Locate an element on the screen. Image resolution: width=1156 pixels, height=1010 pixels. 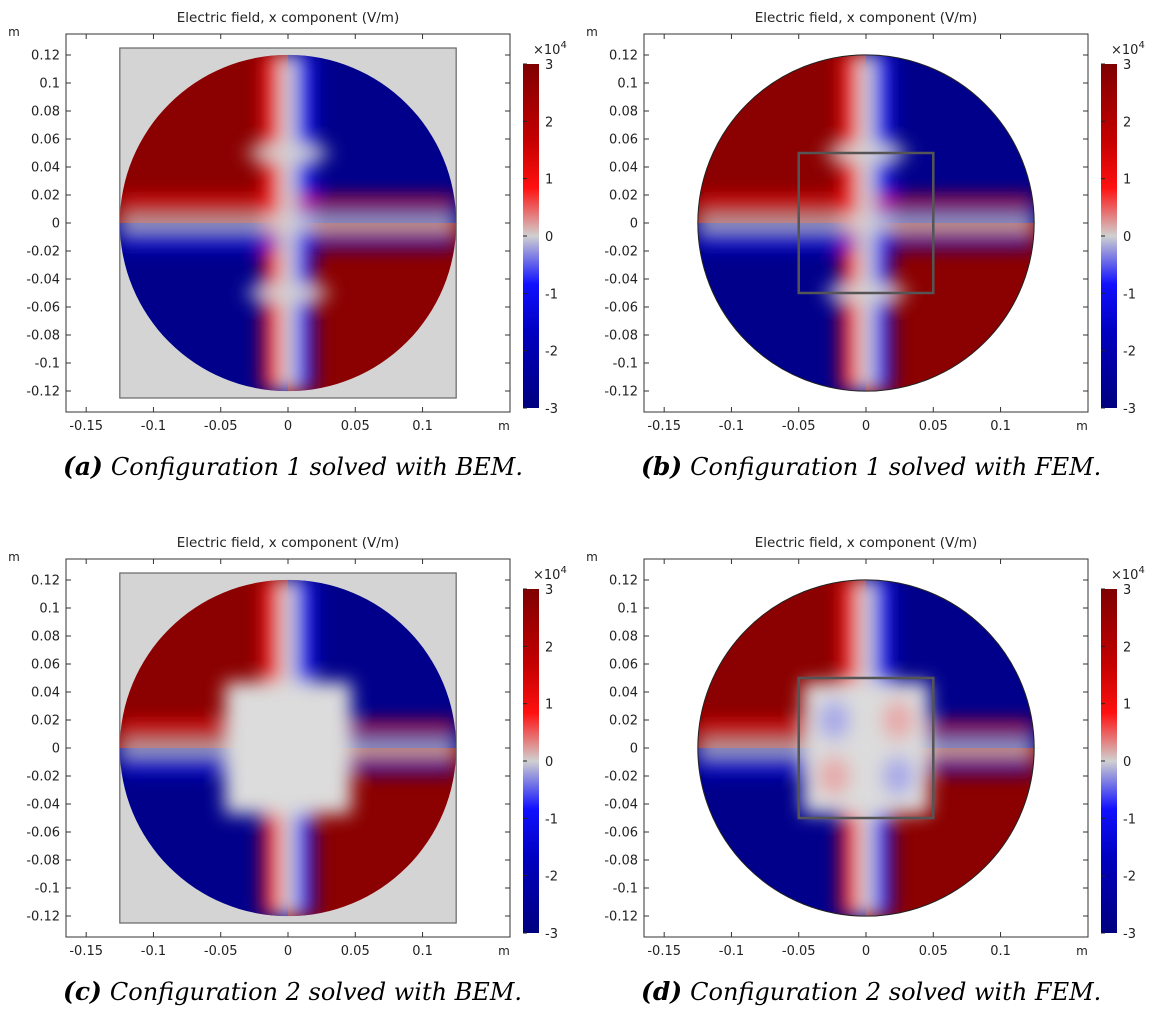
caption-text: Configuration 2 solved with FEM. is located at coordinates (895, 992).